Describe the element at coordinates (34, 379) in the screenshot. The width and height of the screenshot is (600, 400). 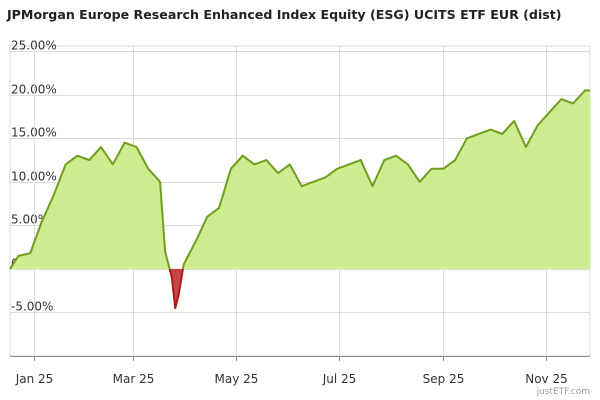
I see `x-tick-label: Jan 25` at that location.